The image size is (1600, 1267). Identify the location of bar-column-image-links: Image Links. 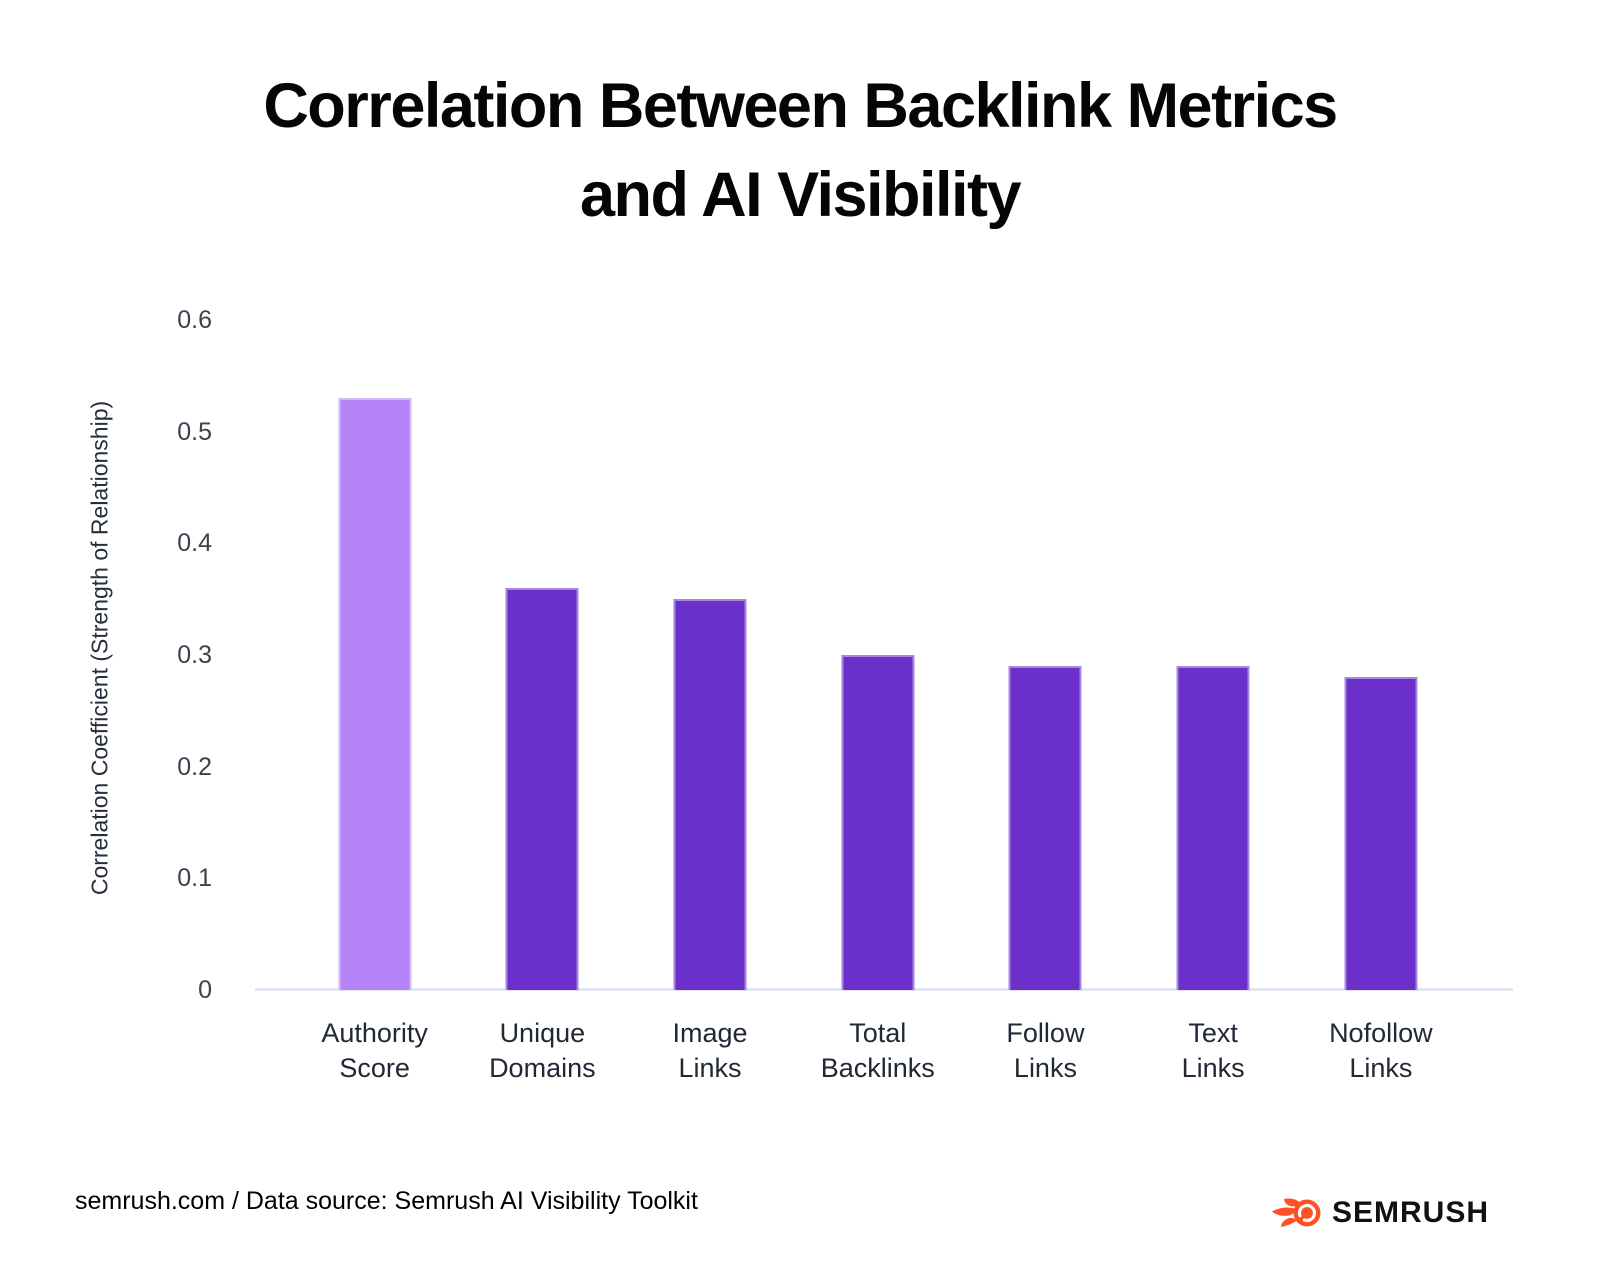
(710, 701).